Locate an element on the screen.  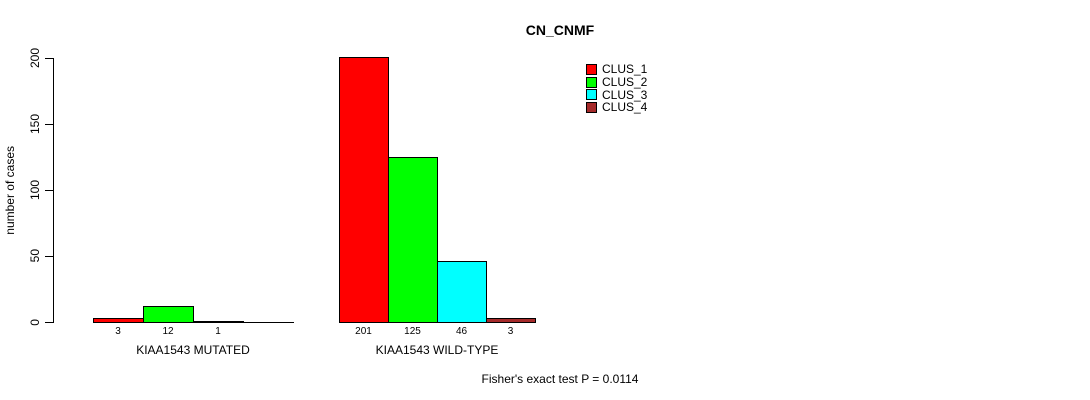
chart-title: CN_CNMF is located at coordinates (560, 30).